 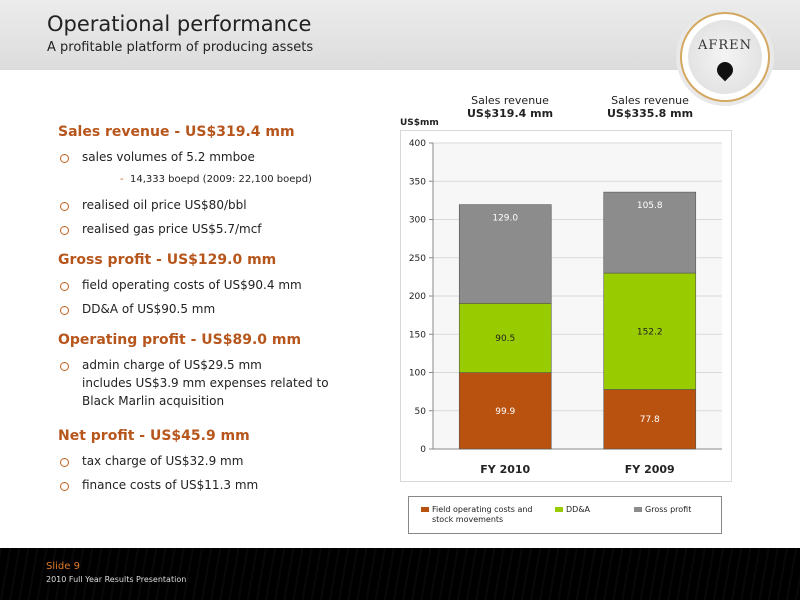 What do you see at coordinates (154, 436) in the screenshot?
I see `section-heading-net: Net profit - US$45.9 mm` at bounding box center [154, 436].